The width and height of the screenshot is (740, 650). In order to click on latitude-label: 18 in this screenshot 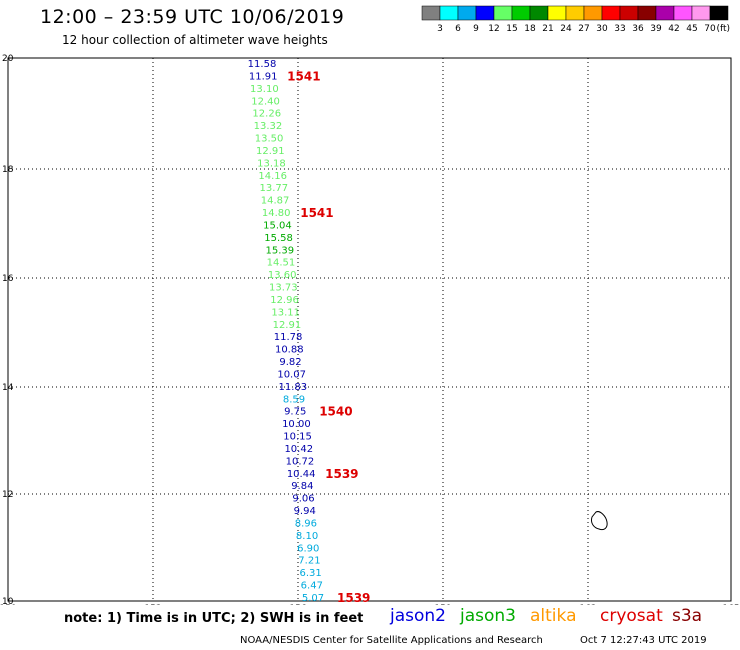, I will do `click(8, 170)`.